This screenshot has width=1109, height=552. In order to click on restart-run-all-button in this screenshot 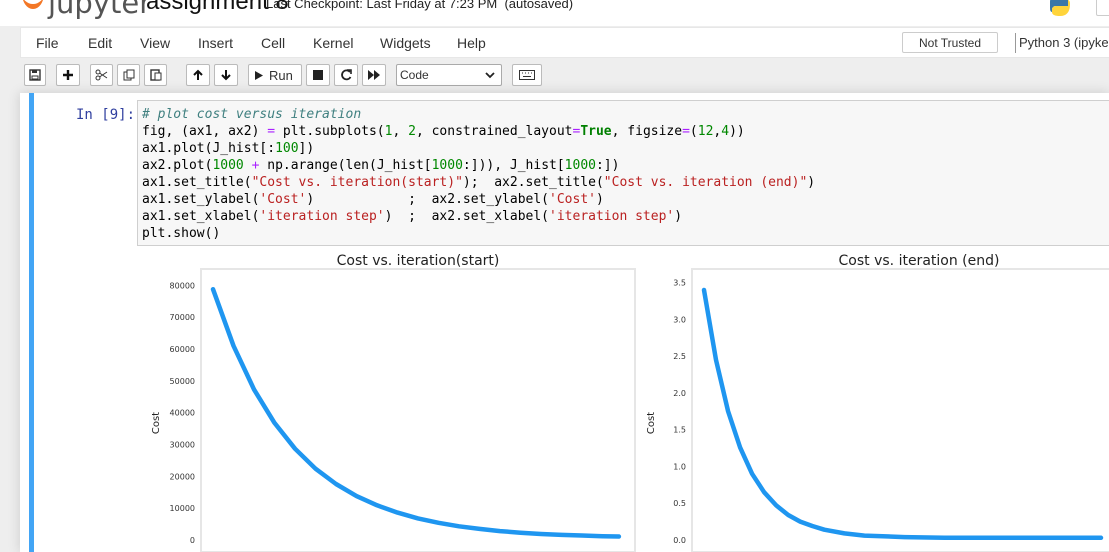, I will do `click(374, 75)`.